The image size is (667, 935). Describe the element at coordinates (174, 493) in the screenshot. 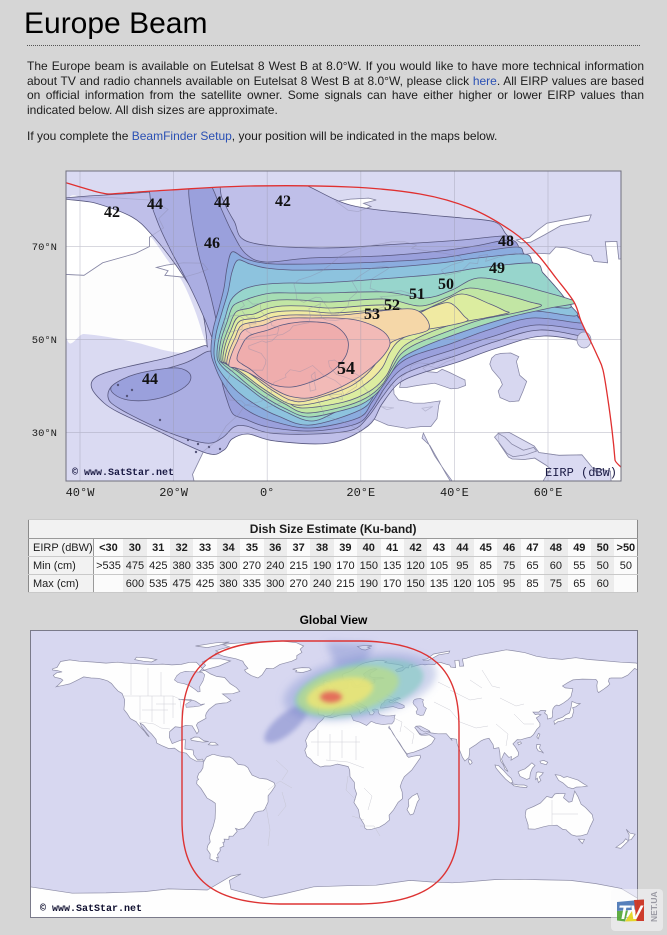

I see `svg-text: 20°W` at that location.